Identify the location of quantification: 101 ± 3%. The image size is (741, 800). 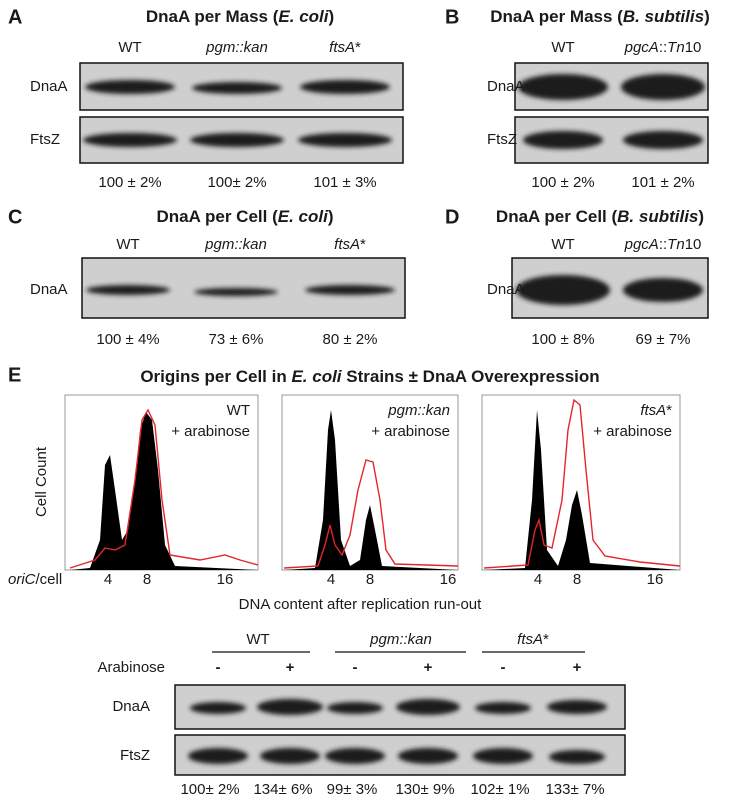
(344, 182).